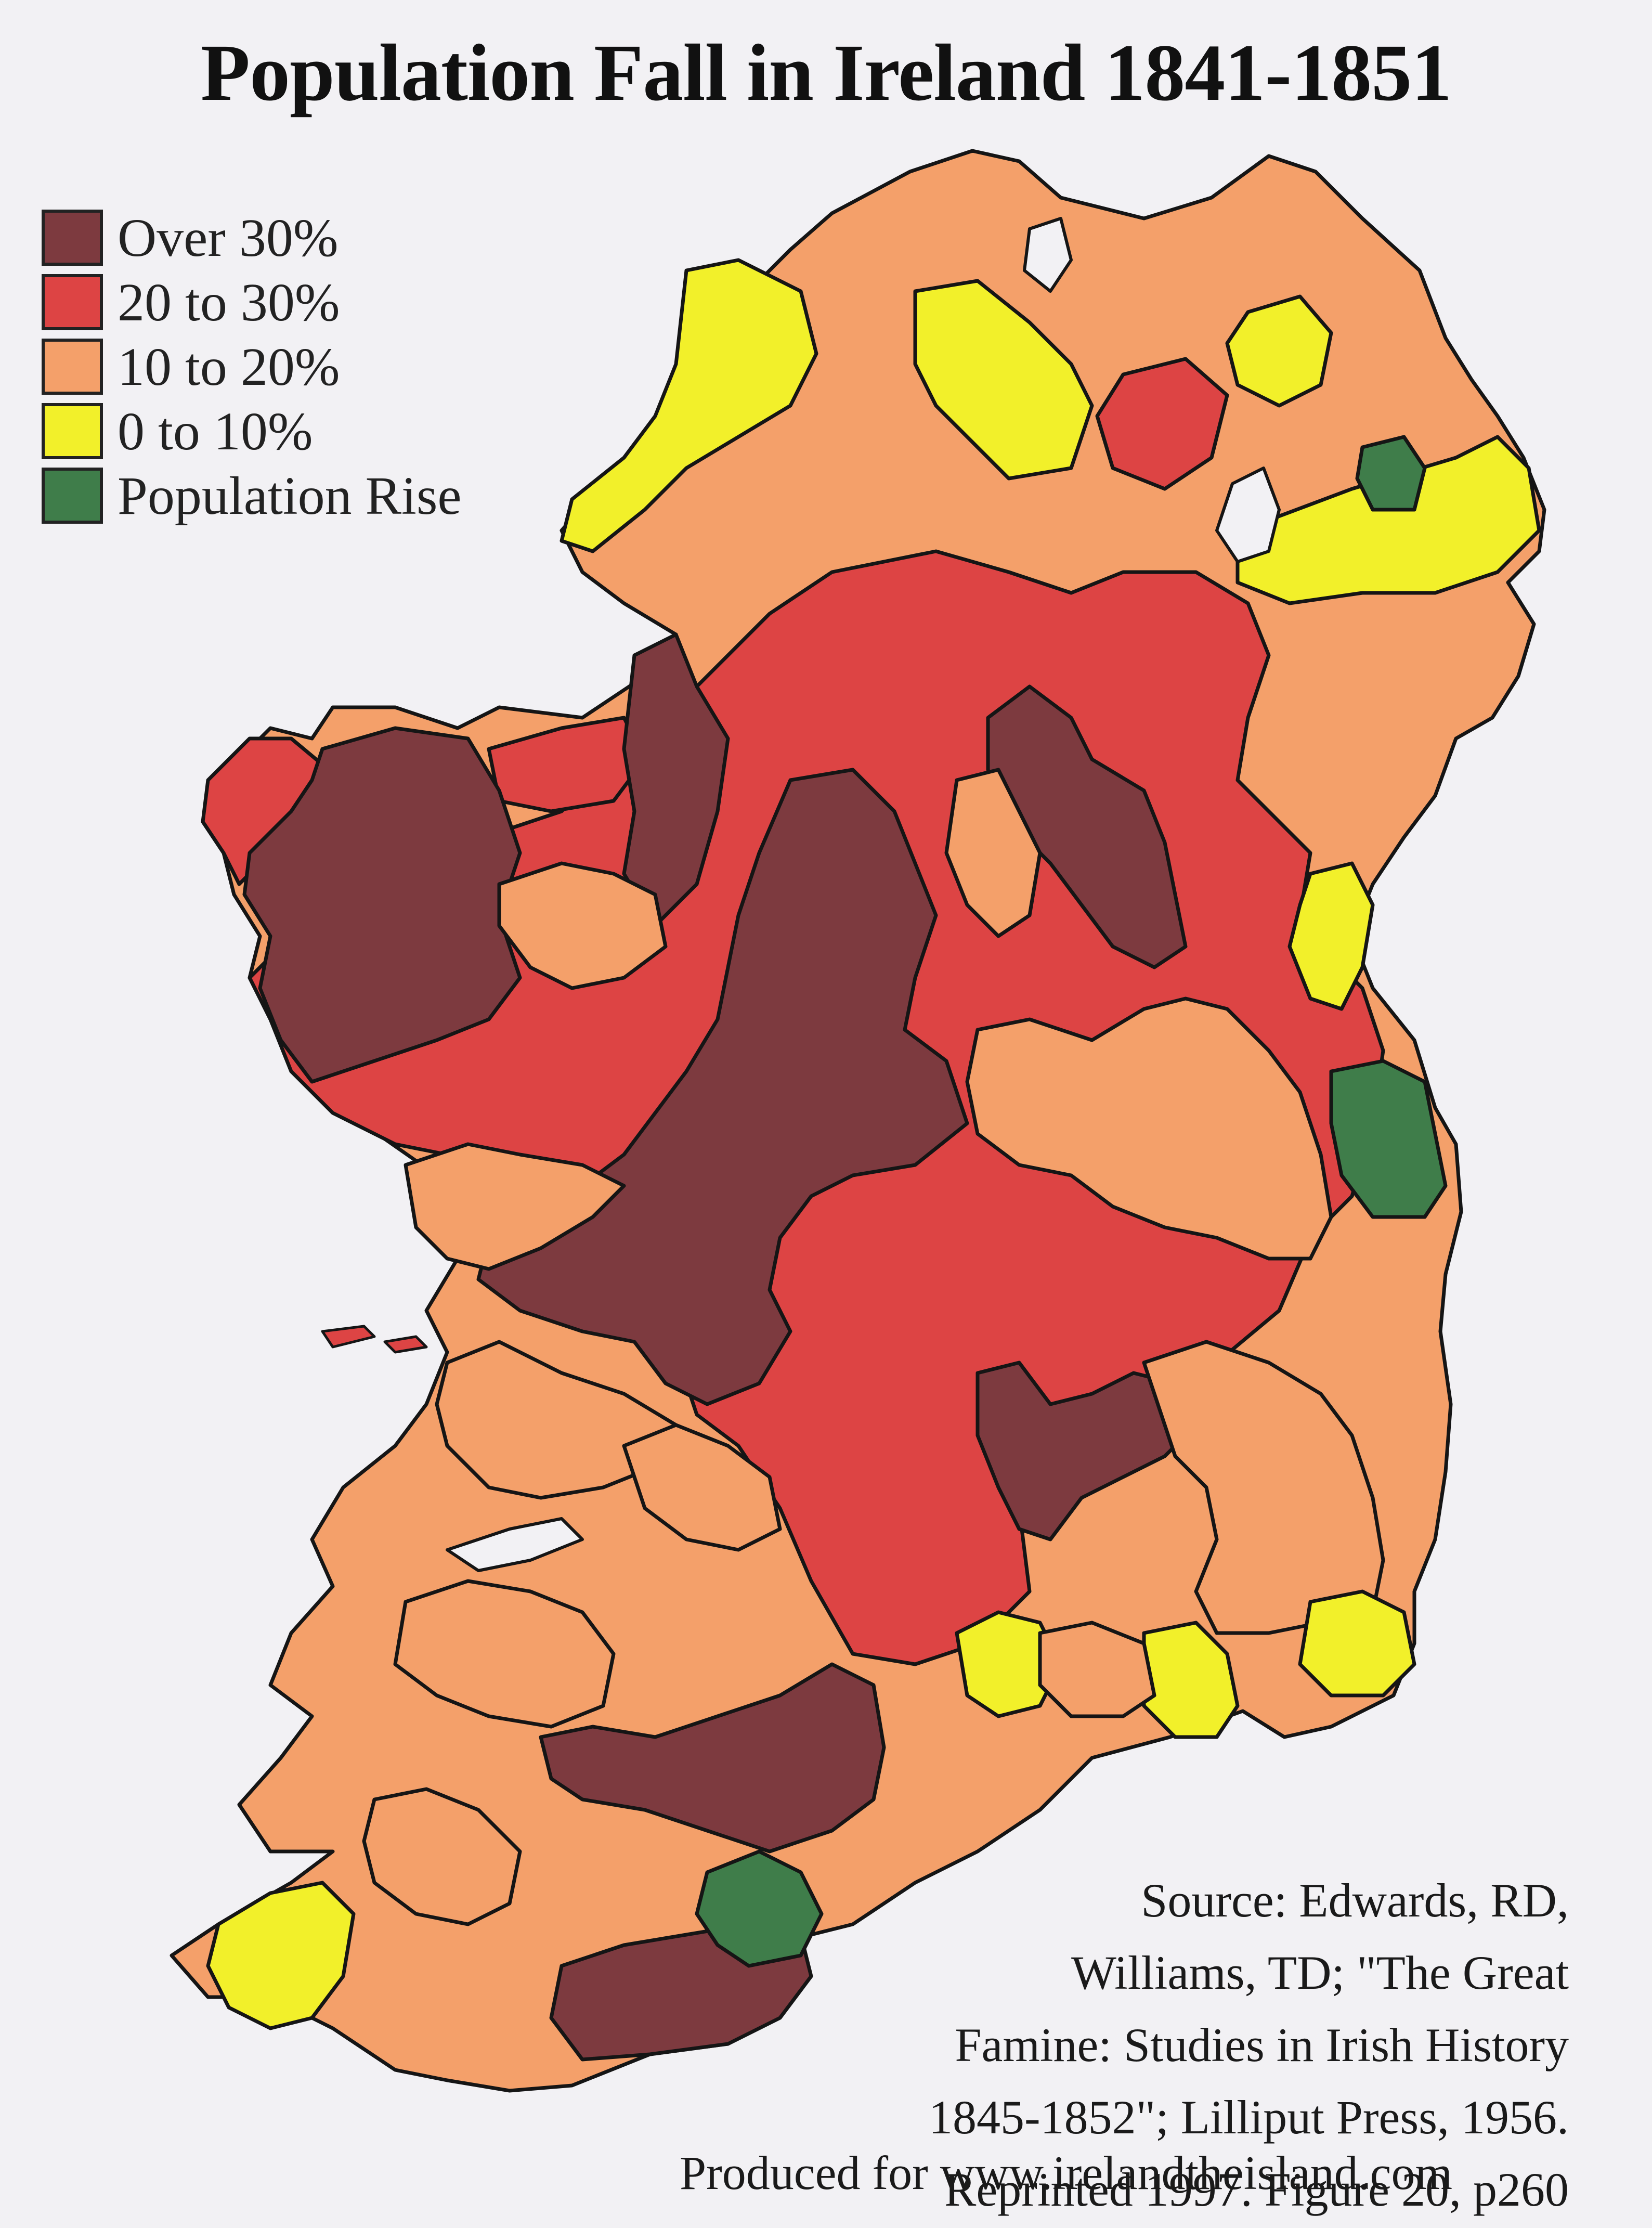 This screenshot has height=2228, width=1652. Describe the element at coordinates (374, 1340) in the screenshot. I see `aran-islands` at that location.